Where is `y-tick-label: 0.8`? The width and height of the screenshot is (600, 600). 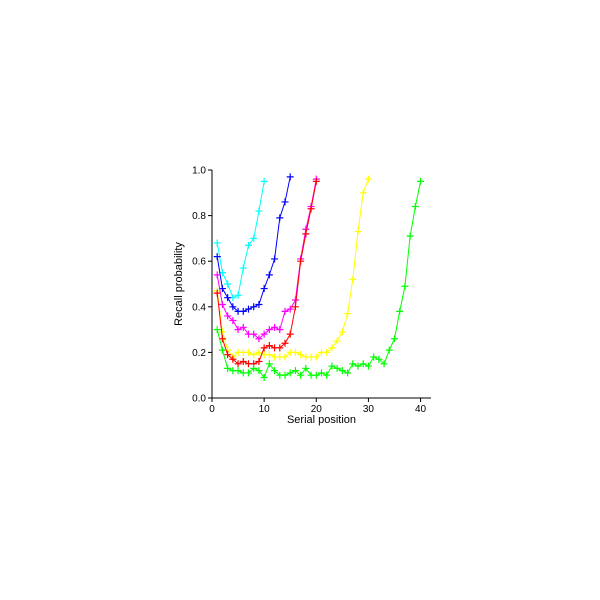 y-tick-label: 0.8 is located at coordinates (199, 216).